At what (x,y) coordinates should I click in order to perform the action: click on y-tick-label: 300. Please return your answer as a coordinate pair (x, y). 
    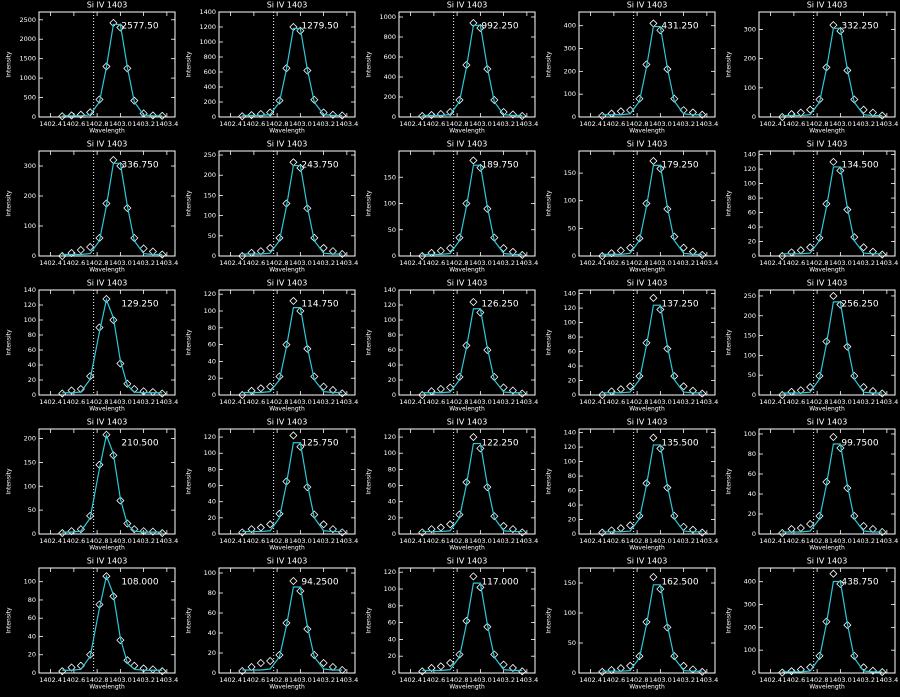
    Looking at the image, I should click on (30, 166).